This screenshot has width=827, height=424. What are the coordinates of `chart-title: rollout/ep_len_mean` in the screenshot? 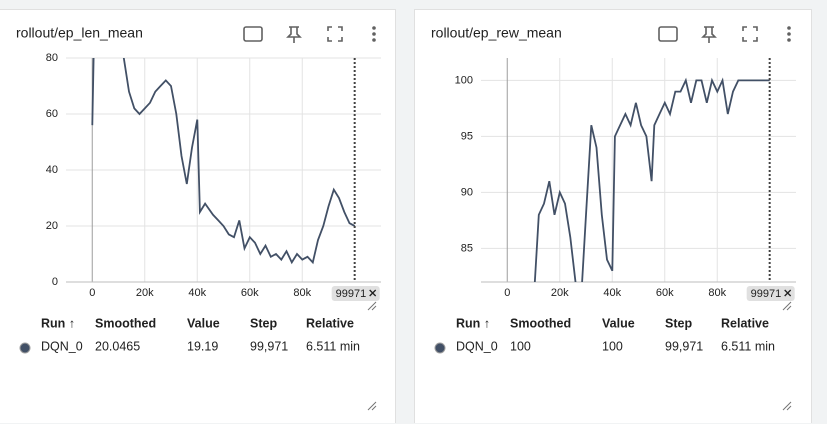 It's located at (79, 33).